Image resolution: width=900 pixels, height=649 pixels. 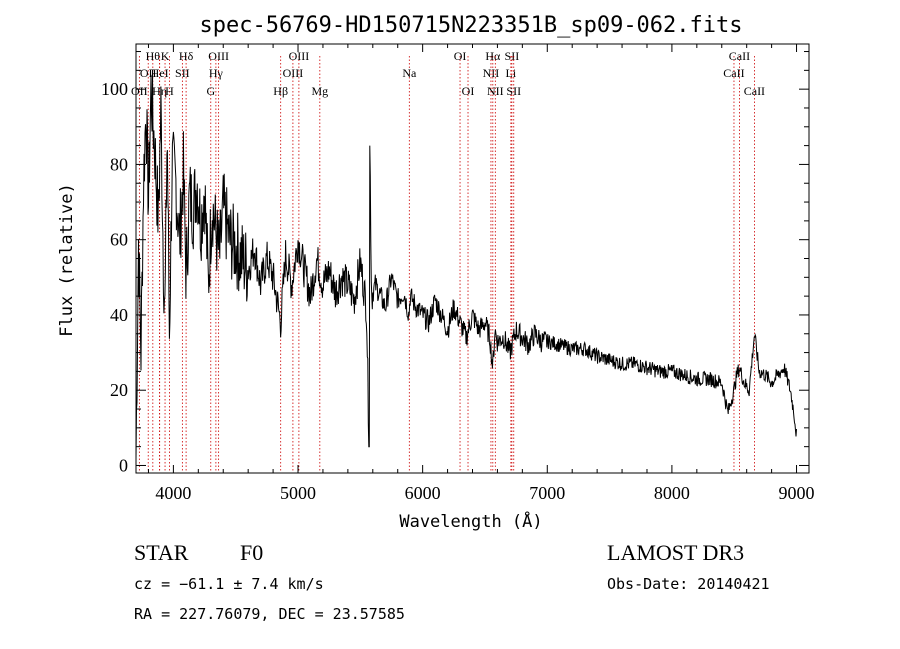 I want to click on line-label: Hα, so click(x=493, y=56).